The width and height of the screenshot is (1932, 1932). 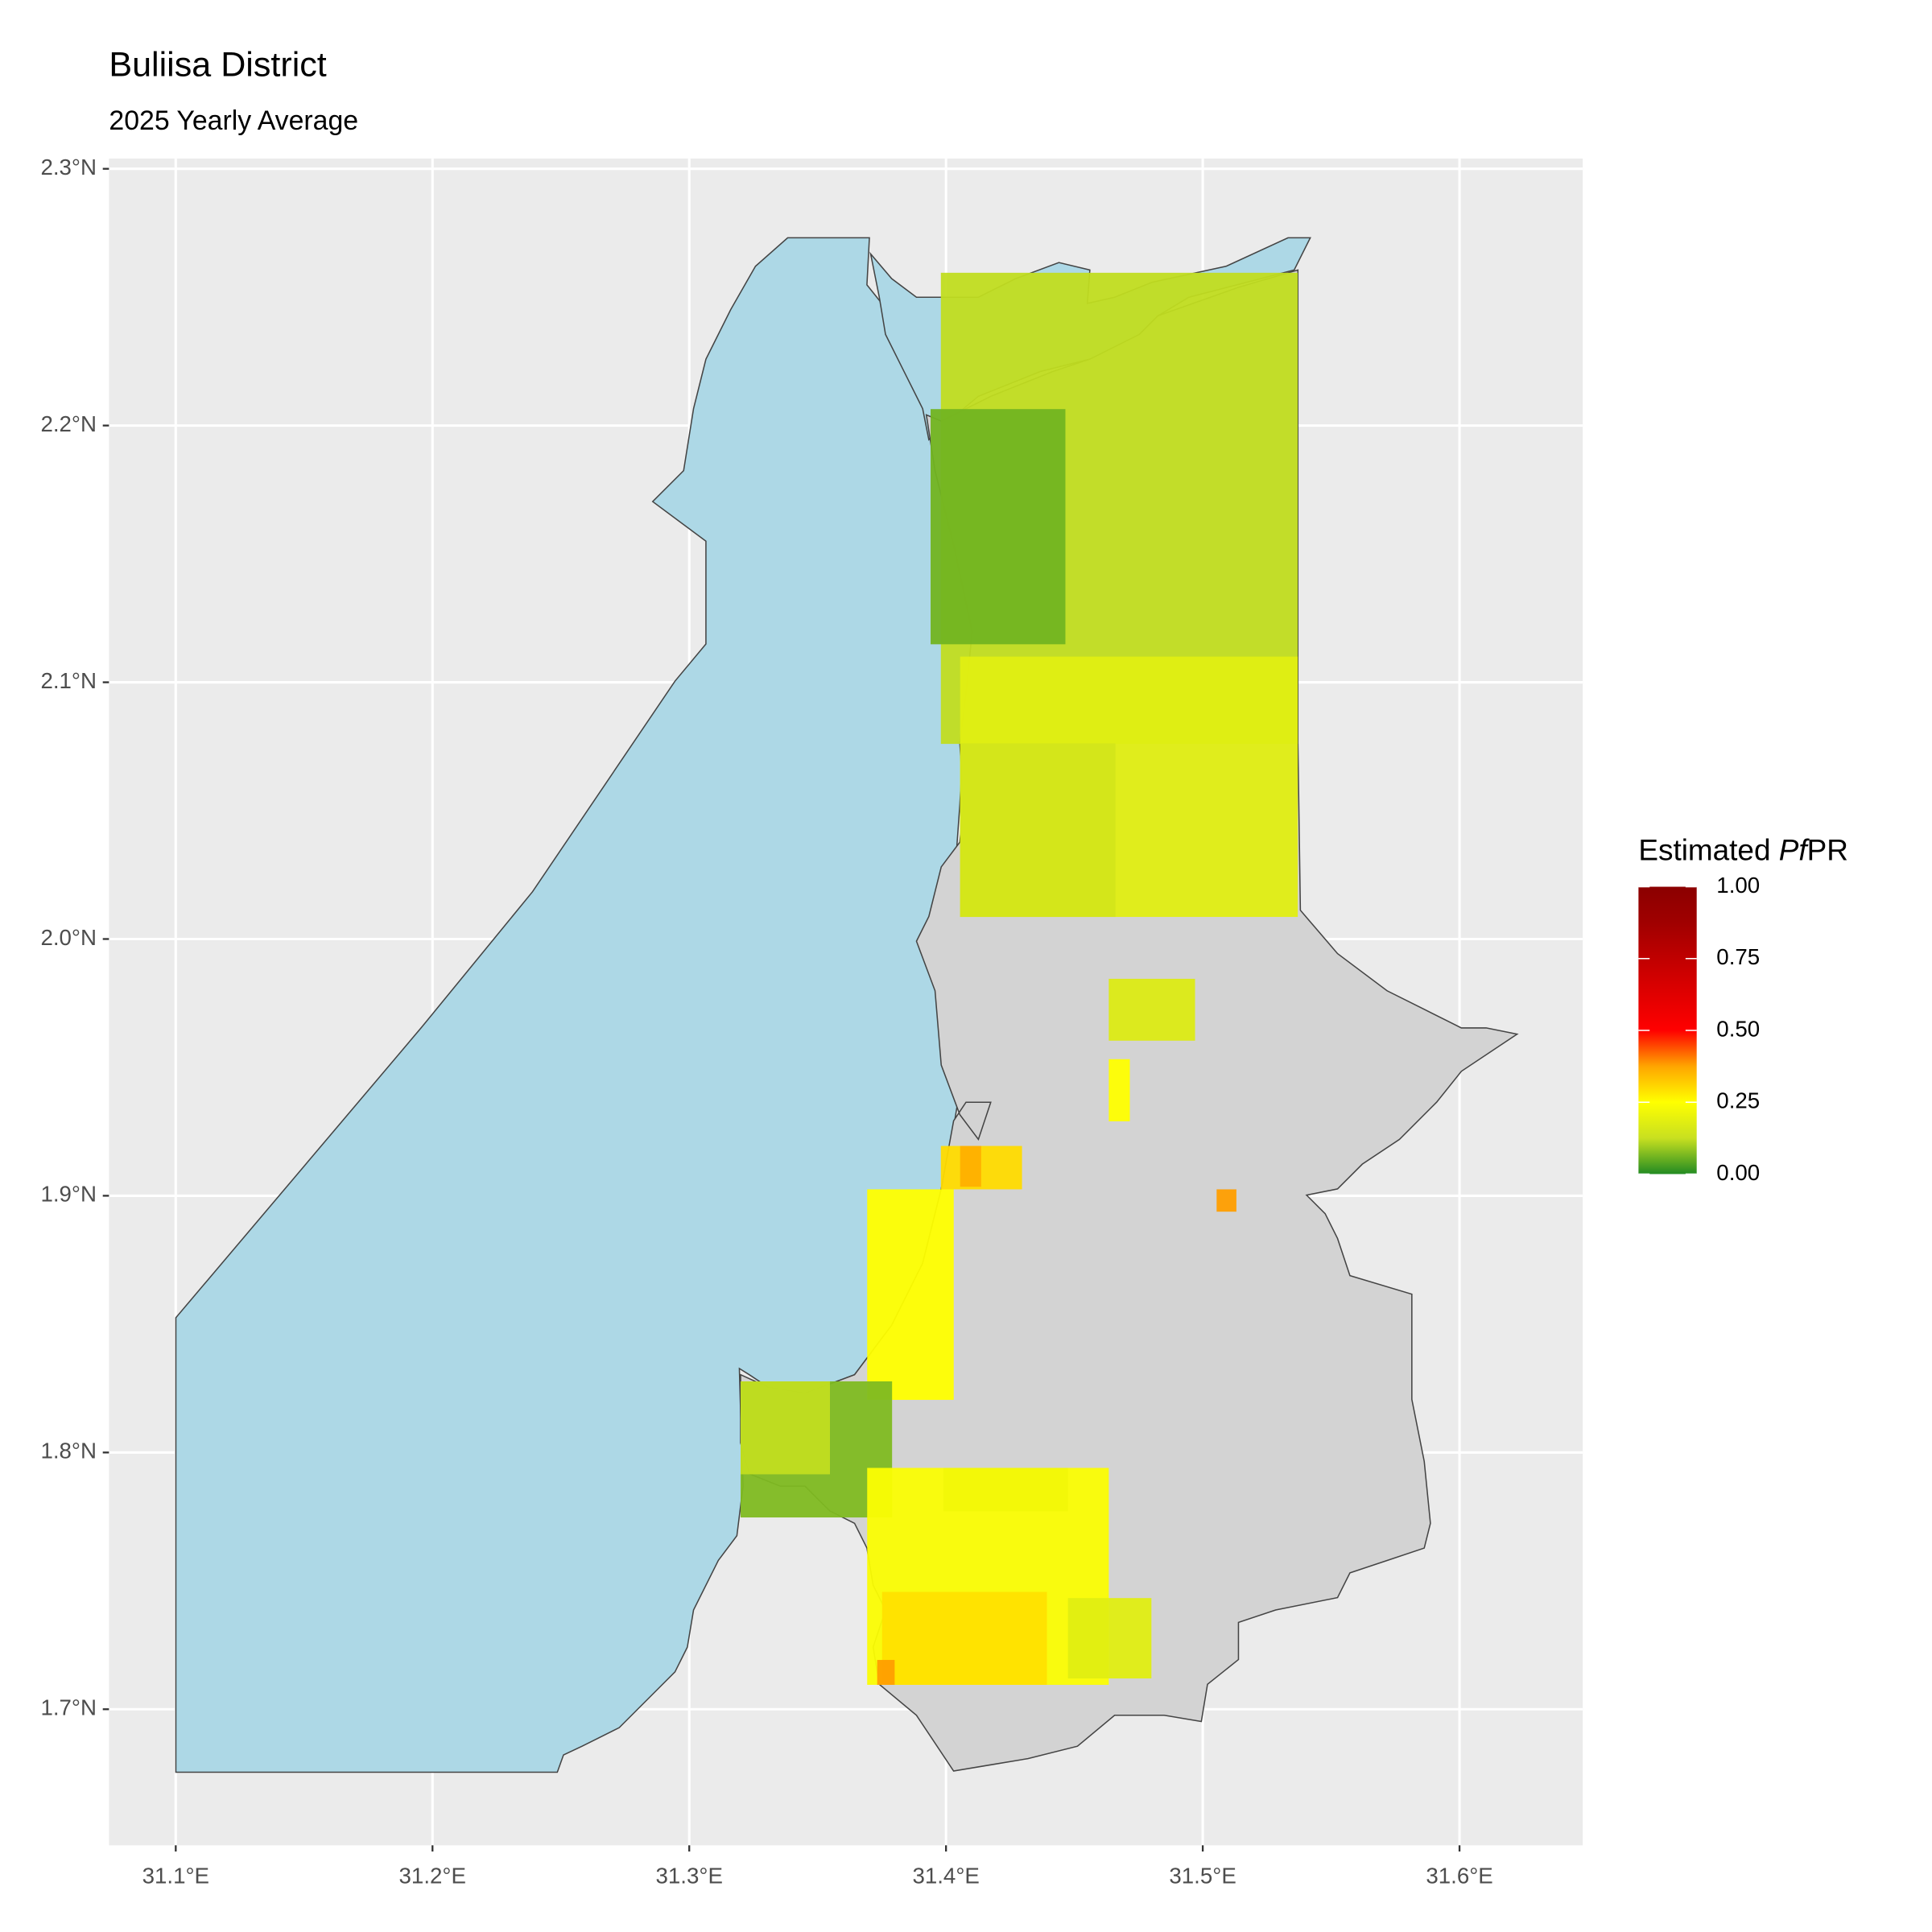 I want to click on y-tick-label: 2.1°N, so click(x=68, y=680).